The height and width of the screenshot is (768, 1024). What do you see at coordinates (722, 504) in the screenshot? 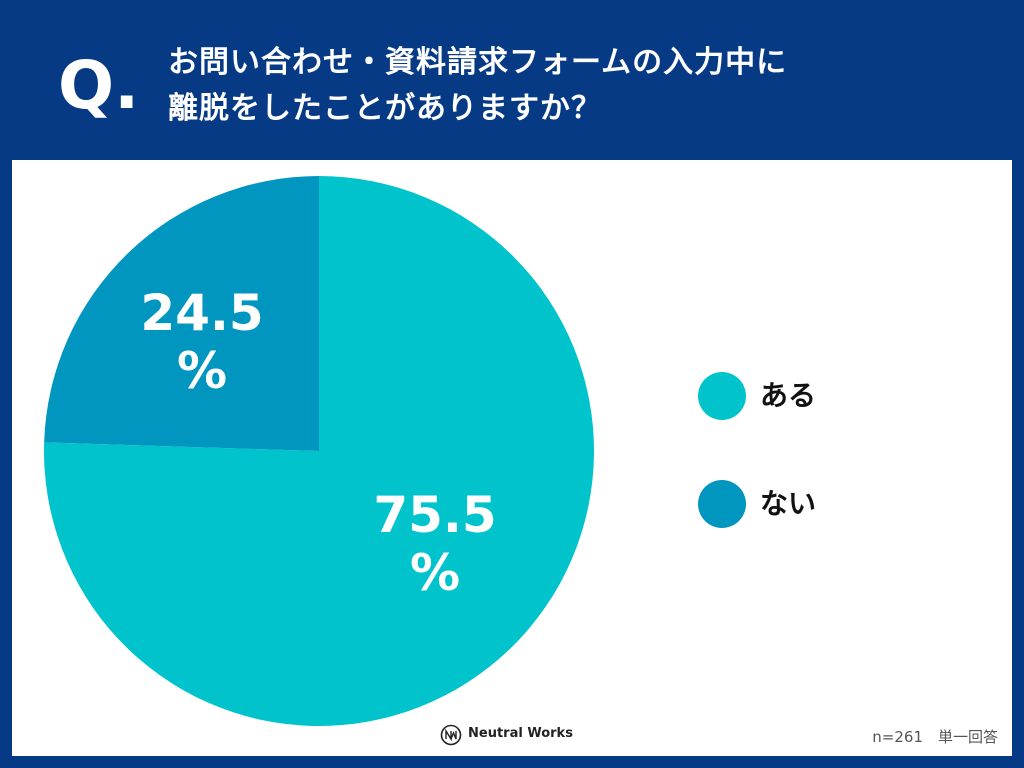
I see `legend-swatch-nai` at bounding box center [722, 504].